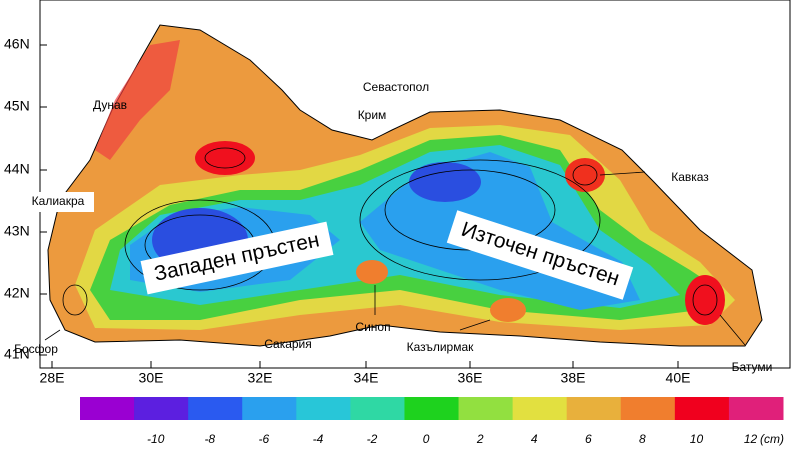 This screenshot has height=460, width=800. What do you see at coordinates (36, 349) in the screenshot?
I see `place-label: Босфор` at bounding box center [36, 349].